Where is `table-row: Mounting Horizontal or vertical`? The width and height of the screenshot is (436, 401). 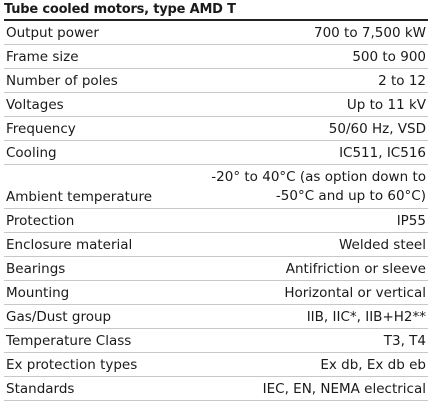
table-row: Mounting Horizontal or vertical is located at coordinates (216, 292).